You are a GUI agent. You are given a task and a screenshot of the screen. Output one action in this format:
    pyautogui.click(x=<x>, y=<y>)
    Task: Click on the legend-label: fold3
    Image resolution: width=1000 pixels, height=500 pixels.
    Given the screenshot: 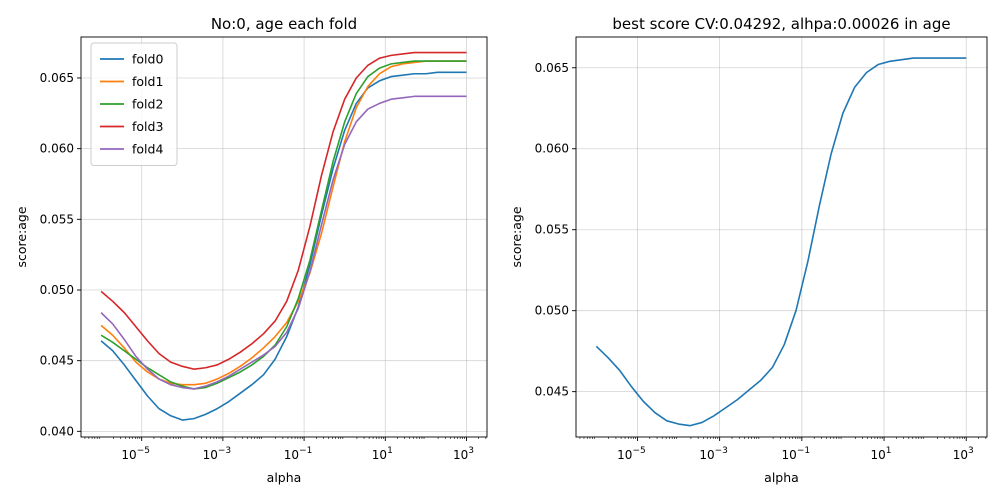 What is the action you would take?
    pyautogui.click(x=147, y=126)
    